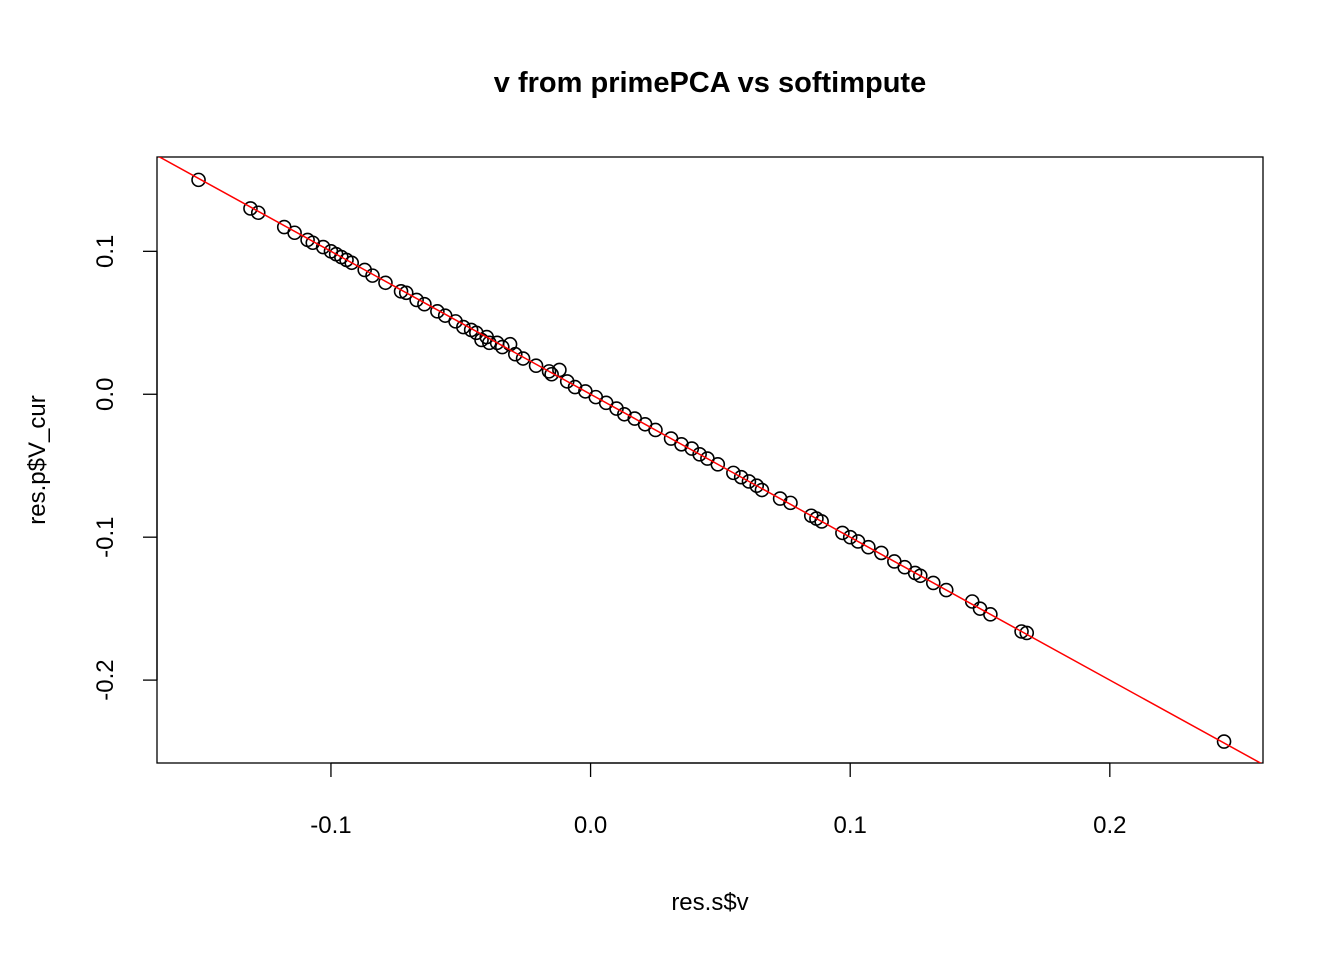 The height and width of the screenshot is (960, 1344). What do you see at coordinates (105, 536) in the screenshot?
I see `y-tick-label: -0.1` at bounding box center [105, 536].